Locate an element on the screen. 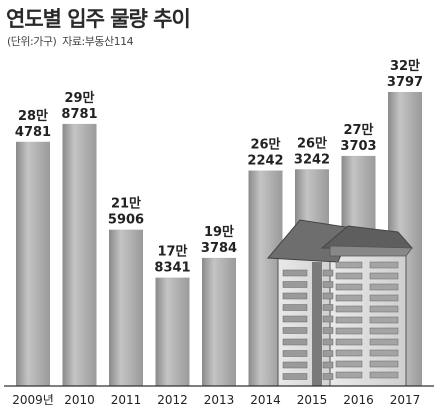  unit-label: (단위:가구) is located at coordinates (32, 41).